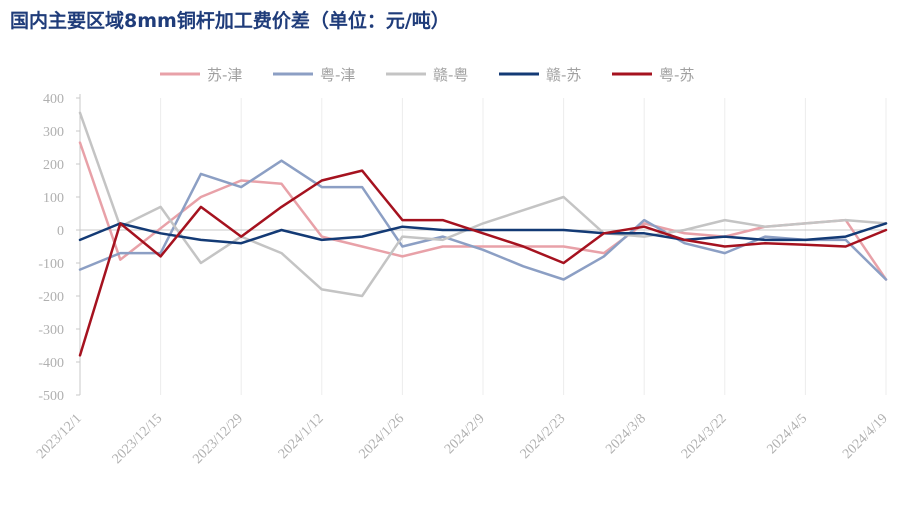 The height and width of the screenshot is (508, 907). I want to click on x-tick-label: 2024/3/8, so click(626, 434).